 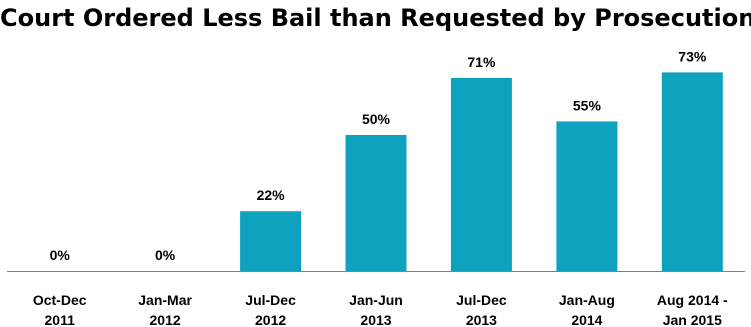 What do you see at coordinates (587, 105) in the screenshot?
I see `data-label-5: 55%` at bounding box center [587, 105].